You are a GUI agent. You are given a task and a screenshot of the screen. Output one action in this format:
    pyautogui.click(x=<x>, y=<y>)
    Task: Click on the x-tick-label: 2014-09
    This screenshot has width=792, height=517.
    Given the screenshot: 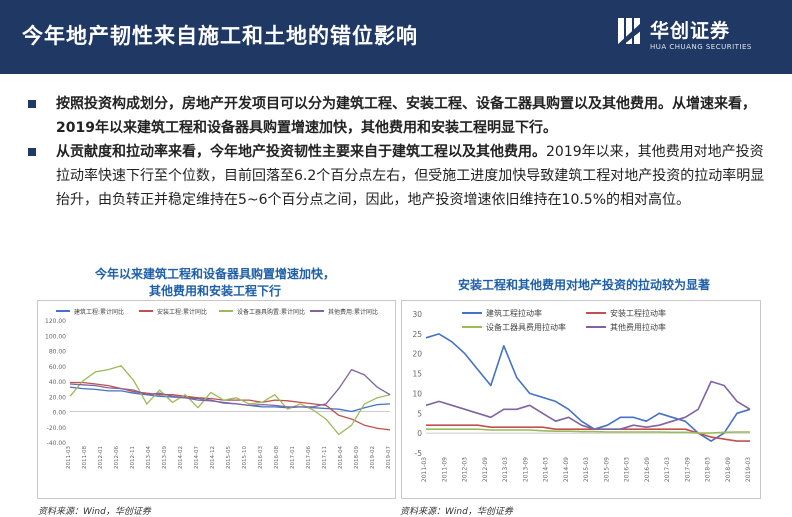 What is the action you would take?
    pyautogui.click(x=566, y=469)
    